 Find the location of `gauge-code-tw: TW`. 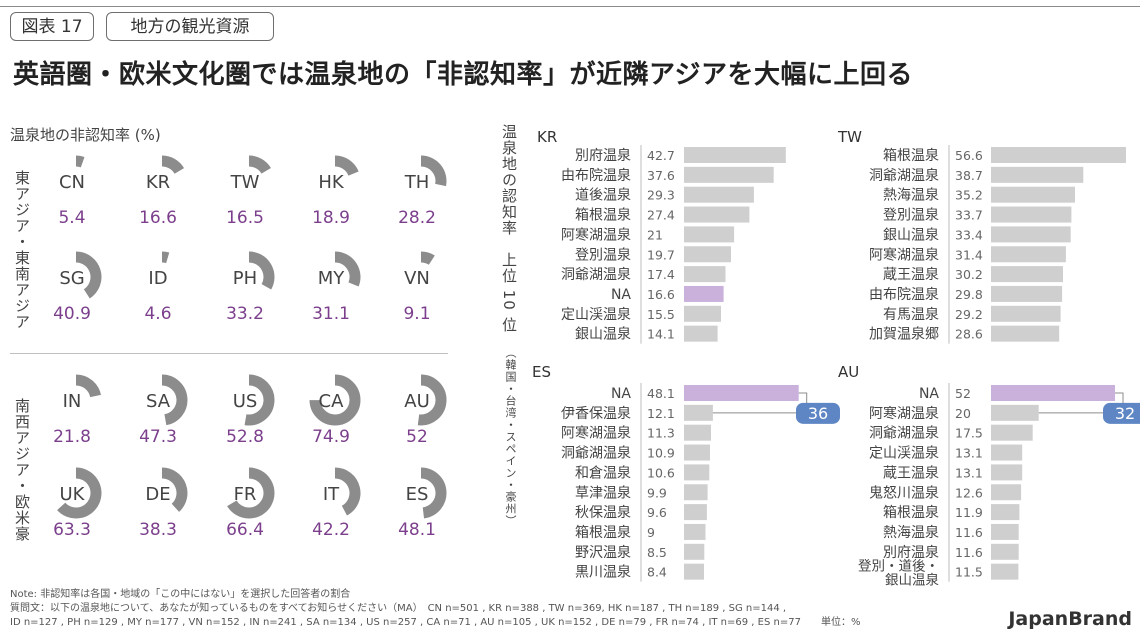

gauge-code-tw: TW is located at coordinates (245, 182).